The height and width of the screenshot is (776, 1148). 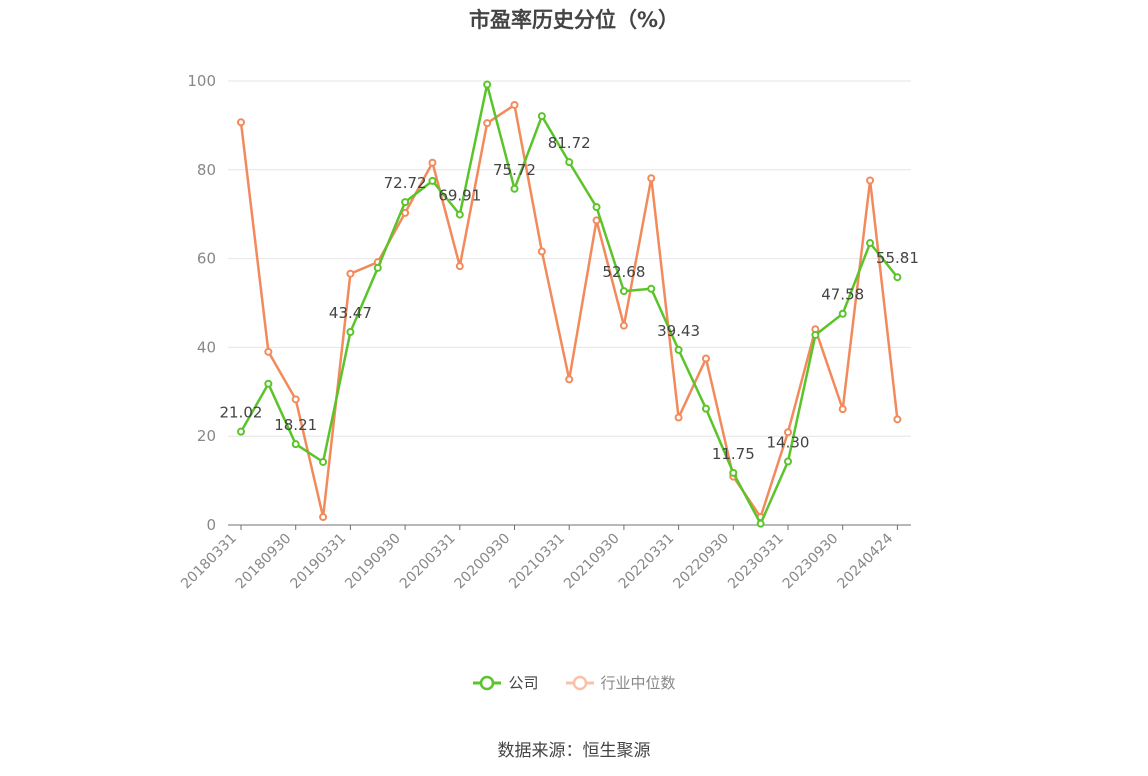 What do you see at coordinates (206, 436) in the screenshot?
I see `y-tick-label: 20` at bounding box center [206, 436].